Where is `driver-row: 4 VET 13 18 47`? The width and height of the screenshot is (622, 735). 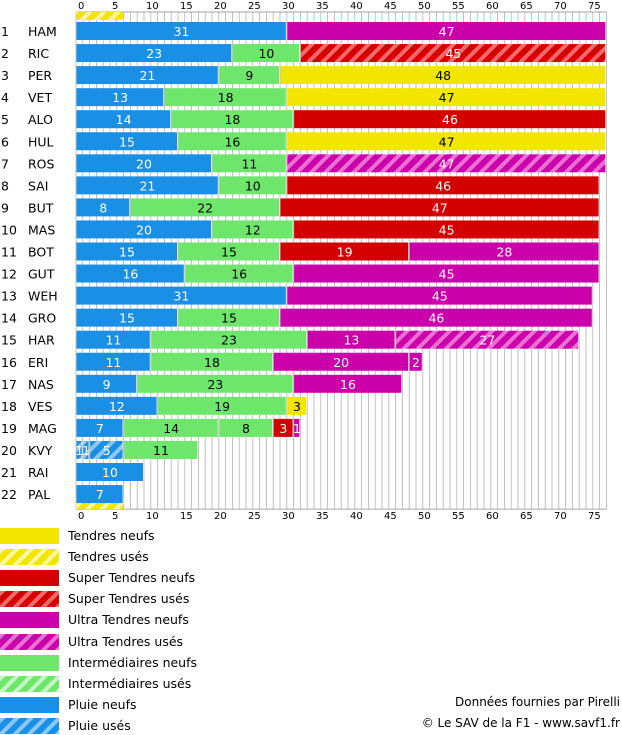
driver-row: 4 VET 13 18 47 is located at coordinates (303, 97).